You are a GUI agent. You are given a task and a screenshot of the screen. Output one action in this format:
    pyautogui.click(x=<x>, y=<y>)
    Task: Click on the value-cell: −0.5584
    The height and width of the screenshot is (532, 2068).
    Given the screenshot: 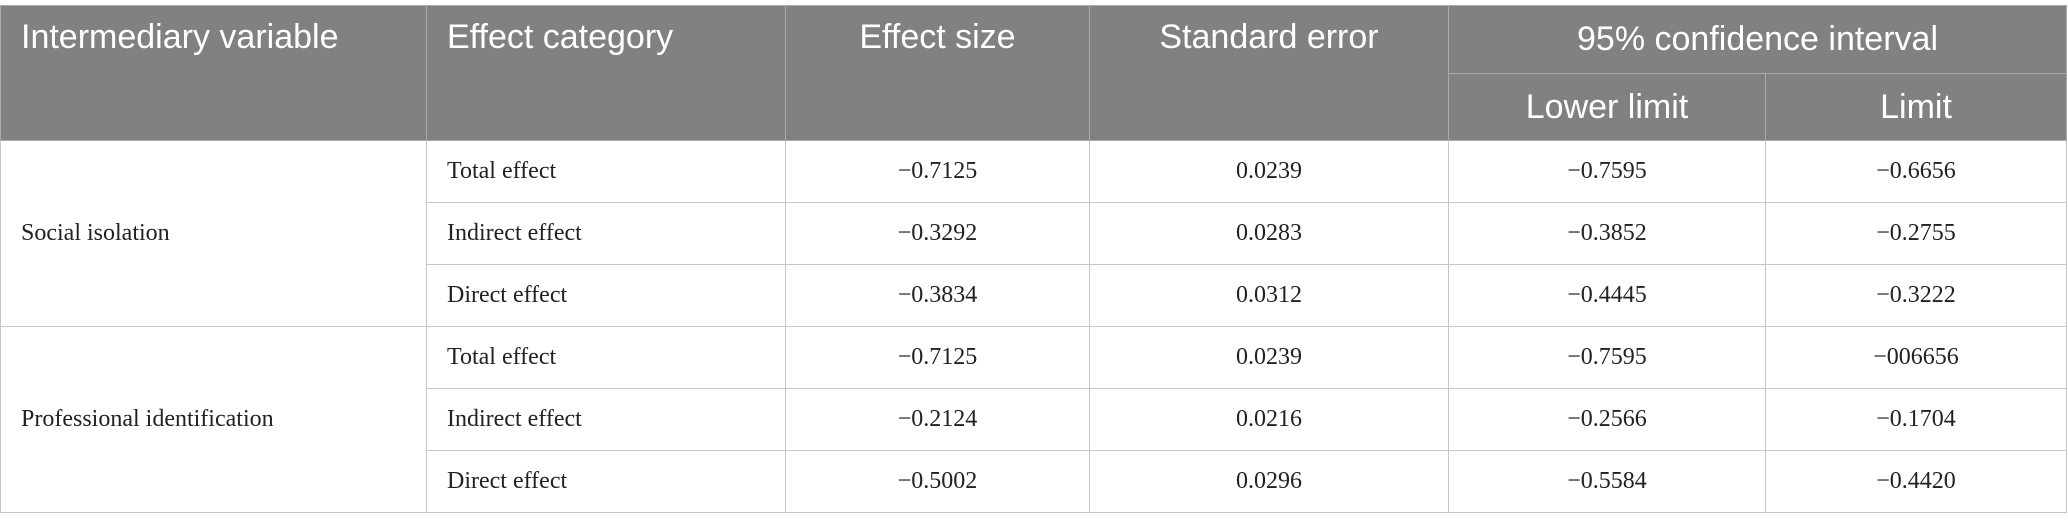 What is the action you would take?
    pyautogui.click(x=1607, y=481)
    